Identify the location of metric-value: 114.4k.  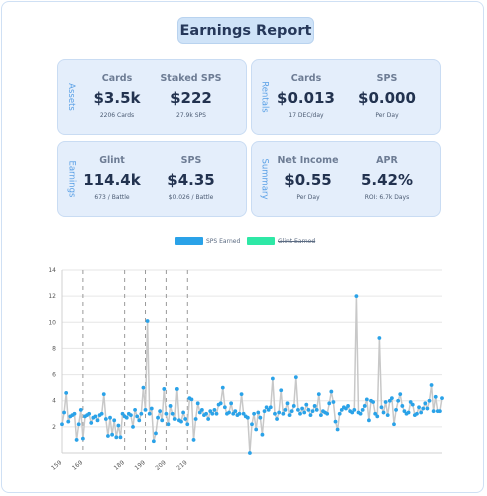
(112, 180).